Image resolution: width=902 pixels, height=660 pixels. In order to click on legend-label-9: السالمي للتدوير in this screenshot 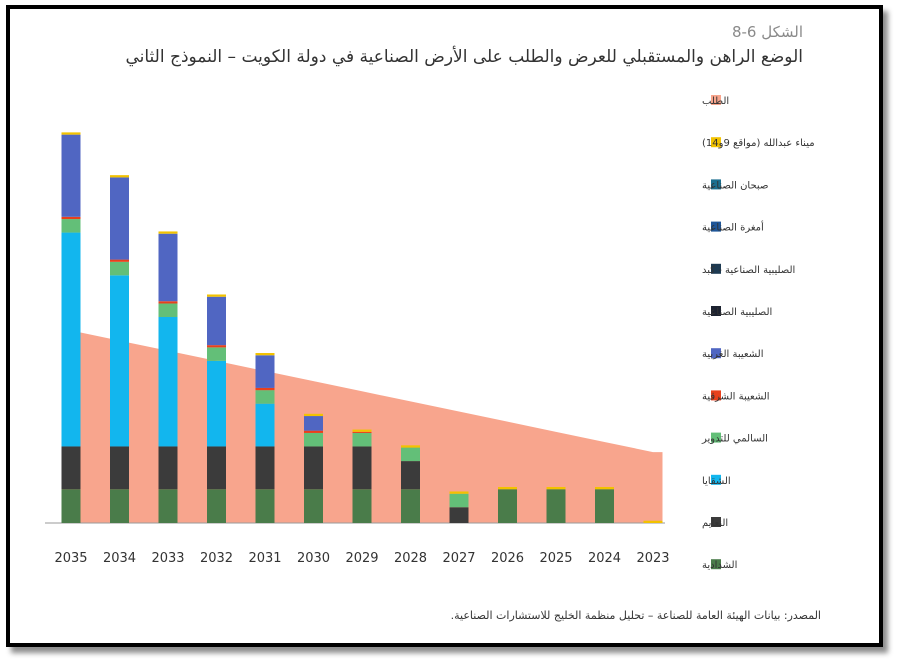, I will do `click(734, 439)`.